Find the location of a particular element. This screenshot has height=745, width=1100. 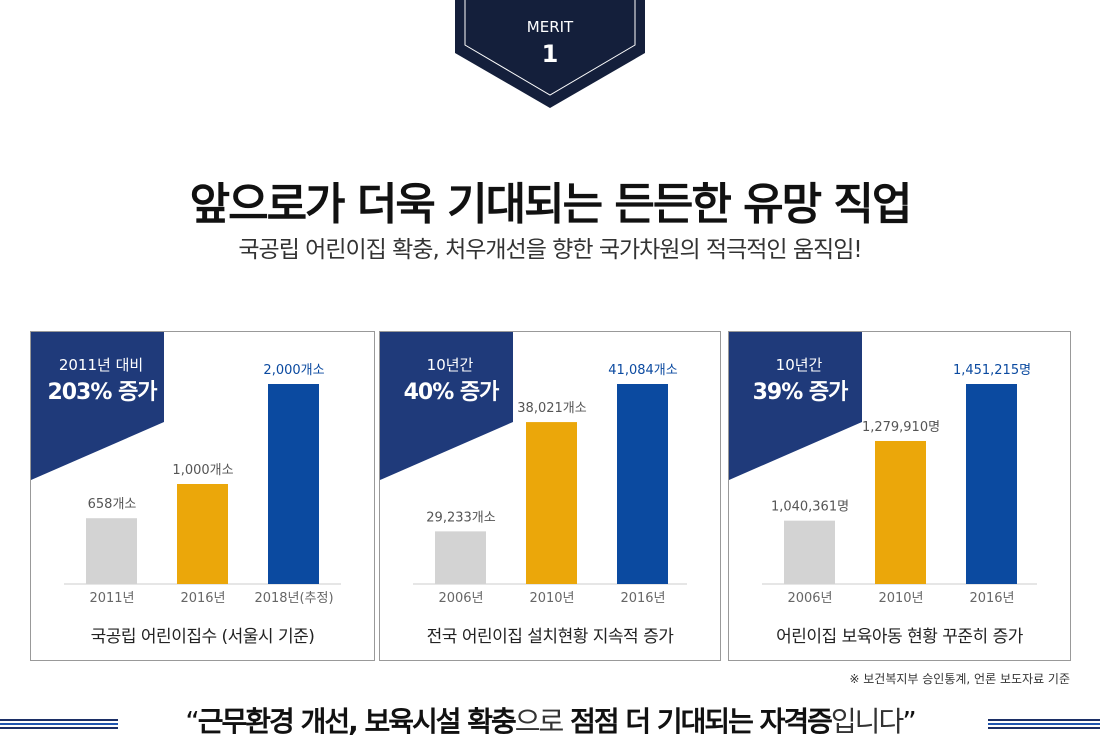

data-label: 2,000개소 is located at coordinates (293, 370).